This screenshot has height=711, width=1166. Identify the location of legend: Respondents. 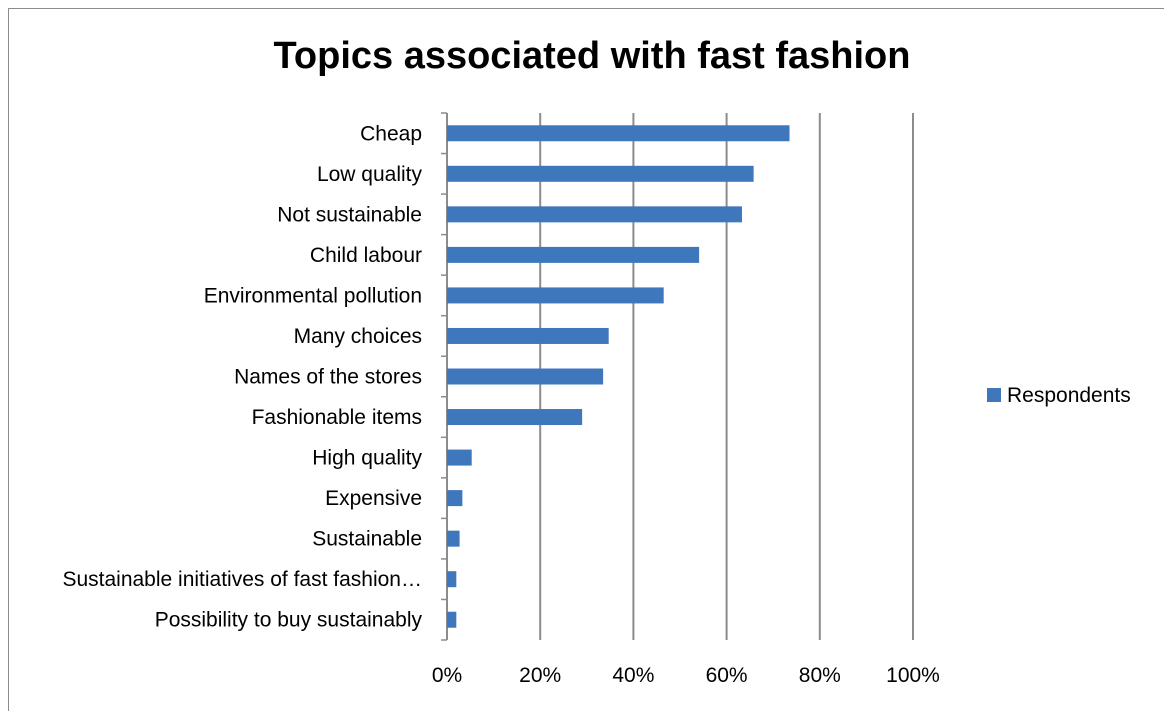
(1059, 395).